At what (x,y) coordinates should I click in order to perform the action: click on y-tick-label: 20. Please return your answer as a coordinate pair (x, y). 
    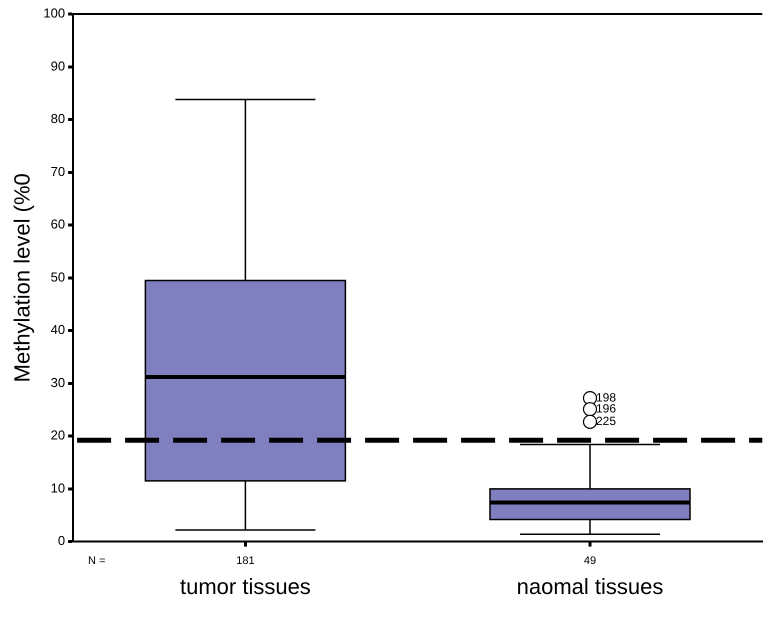
    Looking at the image, I should click on (58, 435).